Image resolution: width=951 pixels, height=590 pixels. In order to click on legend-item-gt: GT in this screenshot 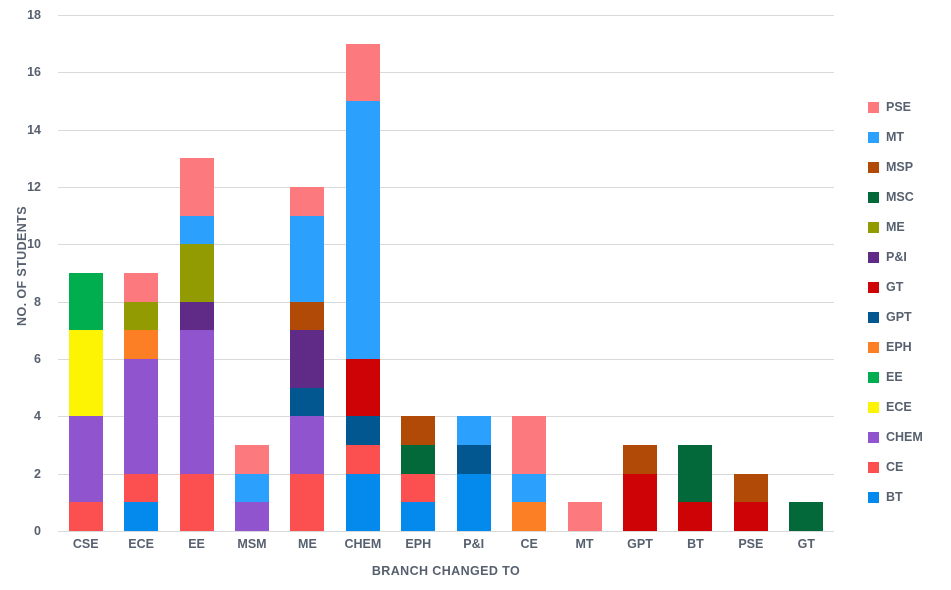, I will do `click(908, 287)`.